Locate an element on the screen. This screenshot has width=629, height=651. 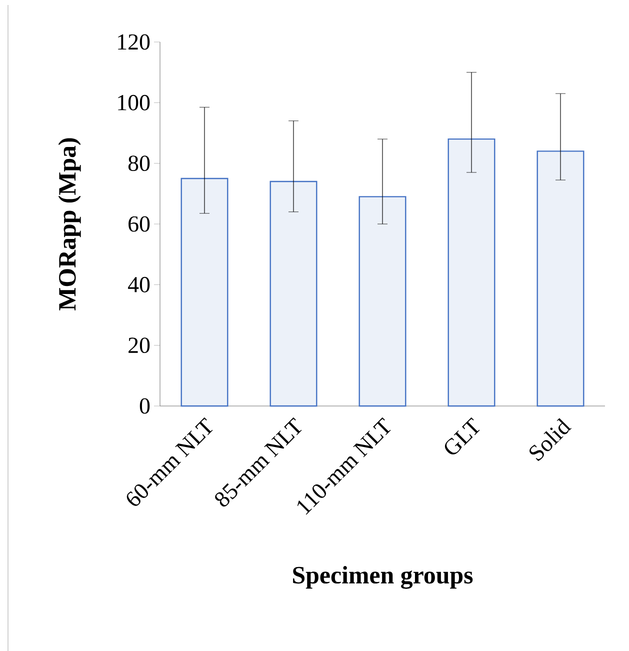
y-tick-label: 20 is located at coordinates (139, 346).